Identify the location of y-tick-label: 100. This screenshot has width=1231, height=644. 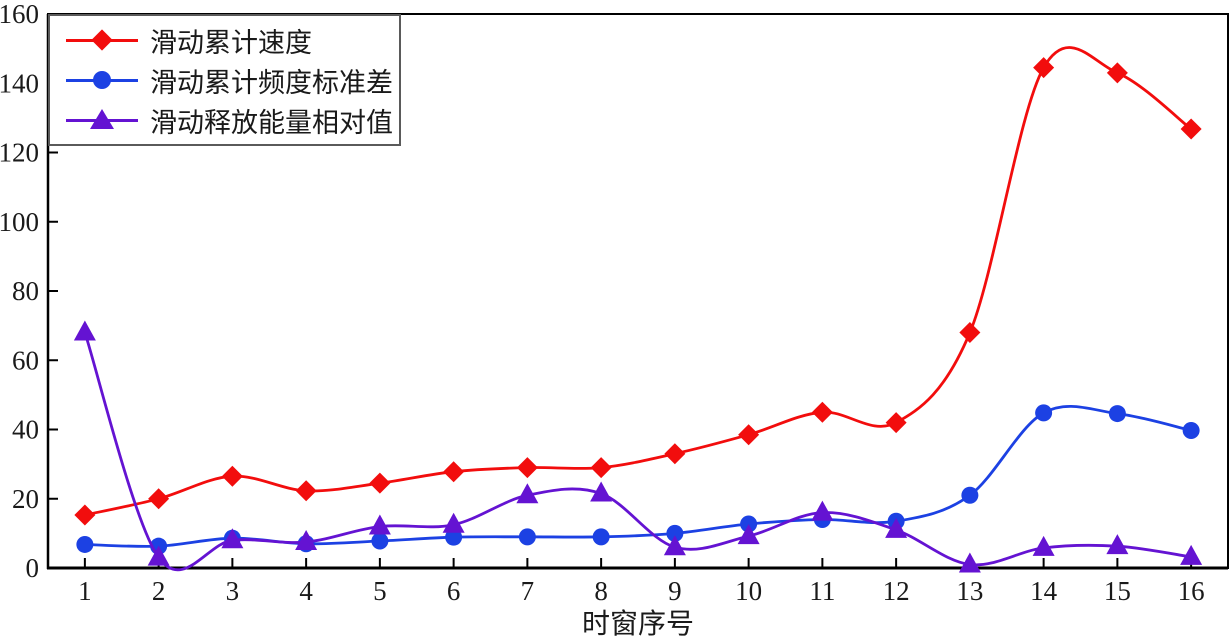
(19, 222).